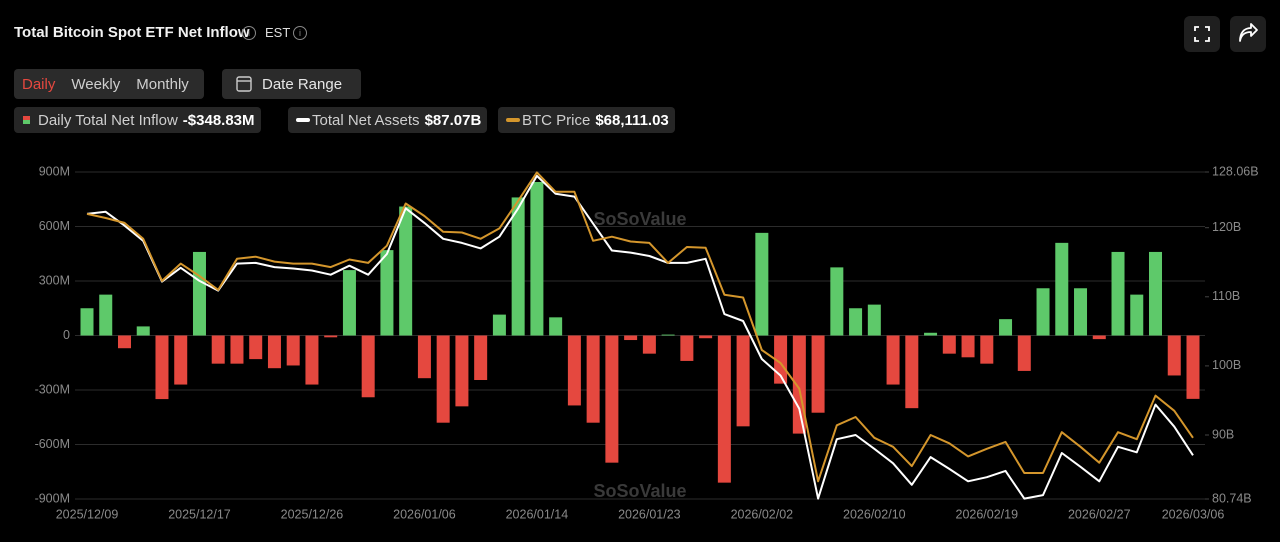  Describe the element at coordinates (874, 514) in the screenshot. I see `x-tick-label: 2026/02/10` at that location.